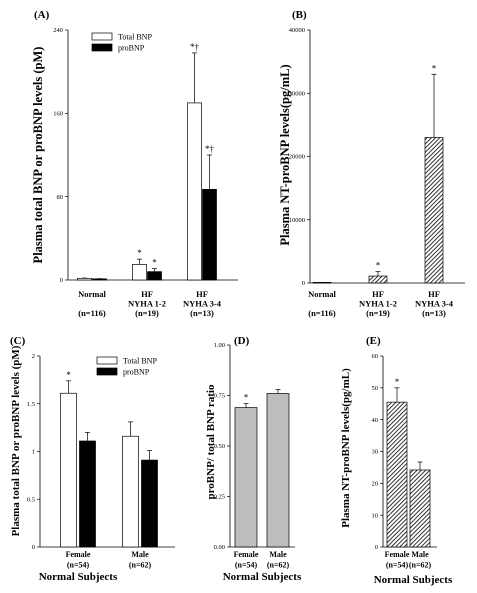 The width and height of the screenshot is (477, 593). What do you see at coordinates (375, 356) in the screenshot?
I see `y-tick-label: 60` at bounding box center [375, 356].